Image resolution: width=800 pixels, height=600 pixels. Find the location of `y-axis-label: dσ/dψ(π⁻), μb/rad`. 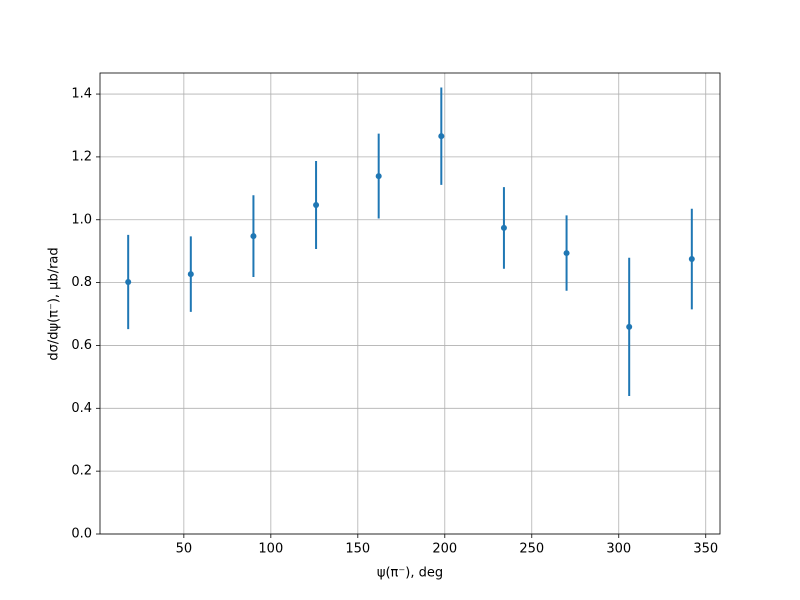

y-axis-label: dσ/dψ(π⁻), μb/rad is located at coordinates (54, 303).